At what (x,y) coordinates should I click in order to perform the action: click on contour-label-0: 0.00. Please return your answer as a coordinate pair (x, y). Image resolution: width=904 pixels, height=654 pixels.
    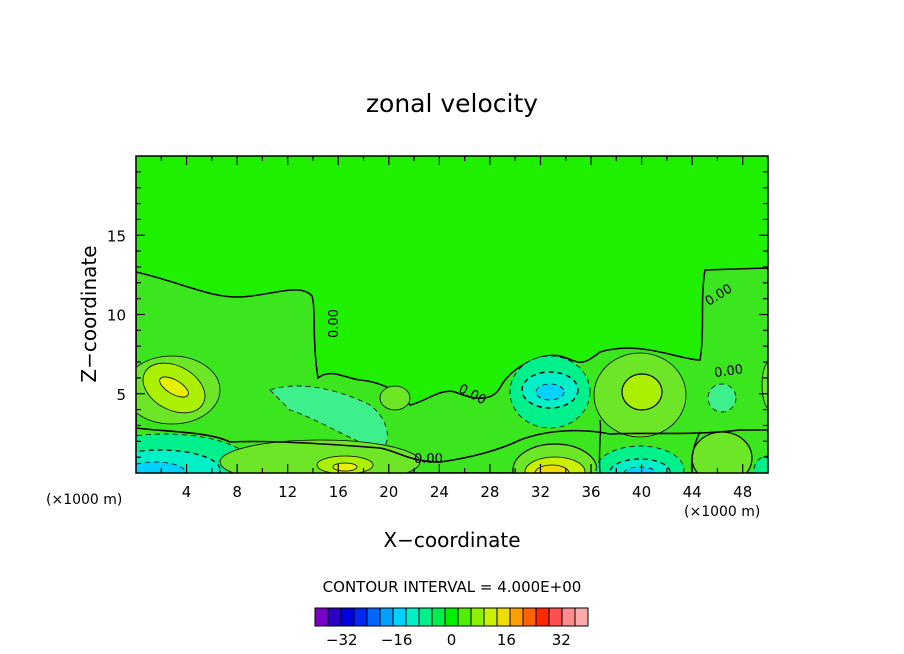
    Looking at the image, I should click on (334, 323).